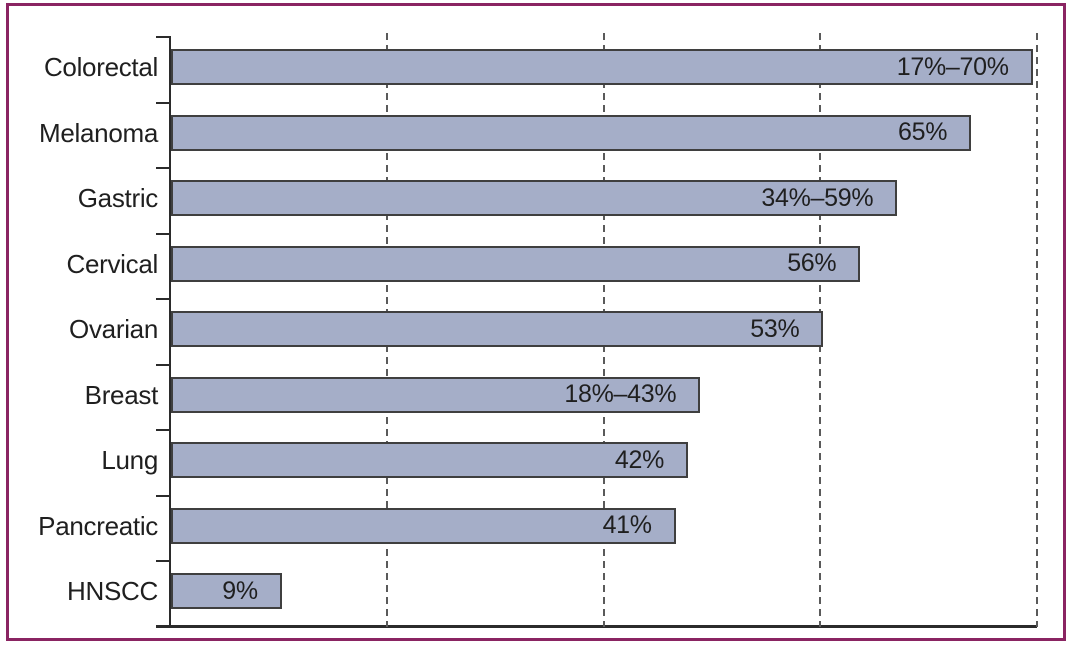 The width and height of the screenshot is (1080, 652). Describe the element at coordinates (121, 394) in the screenshot. I see `category-label-breast: Breast` at that location.